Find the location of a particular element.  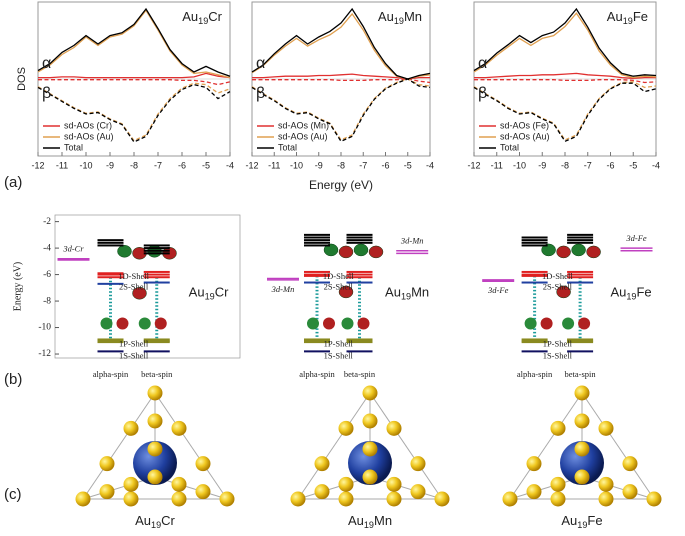

x-tick-label: -6 is located at coordinates (182, 165).